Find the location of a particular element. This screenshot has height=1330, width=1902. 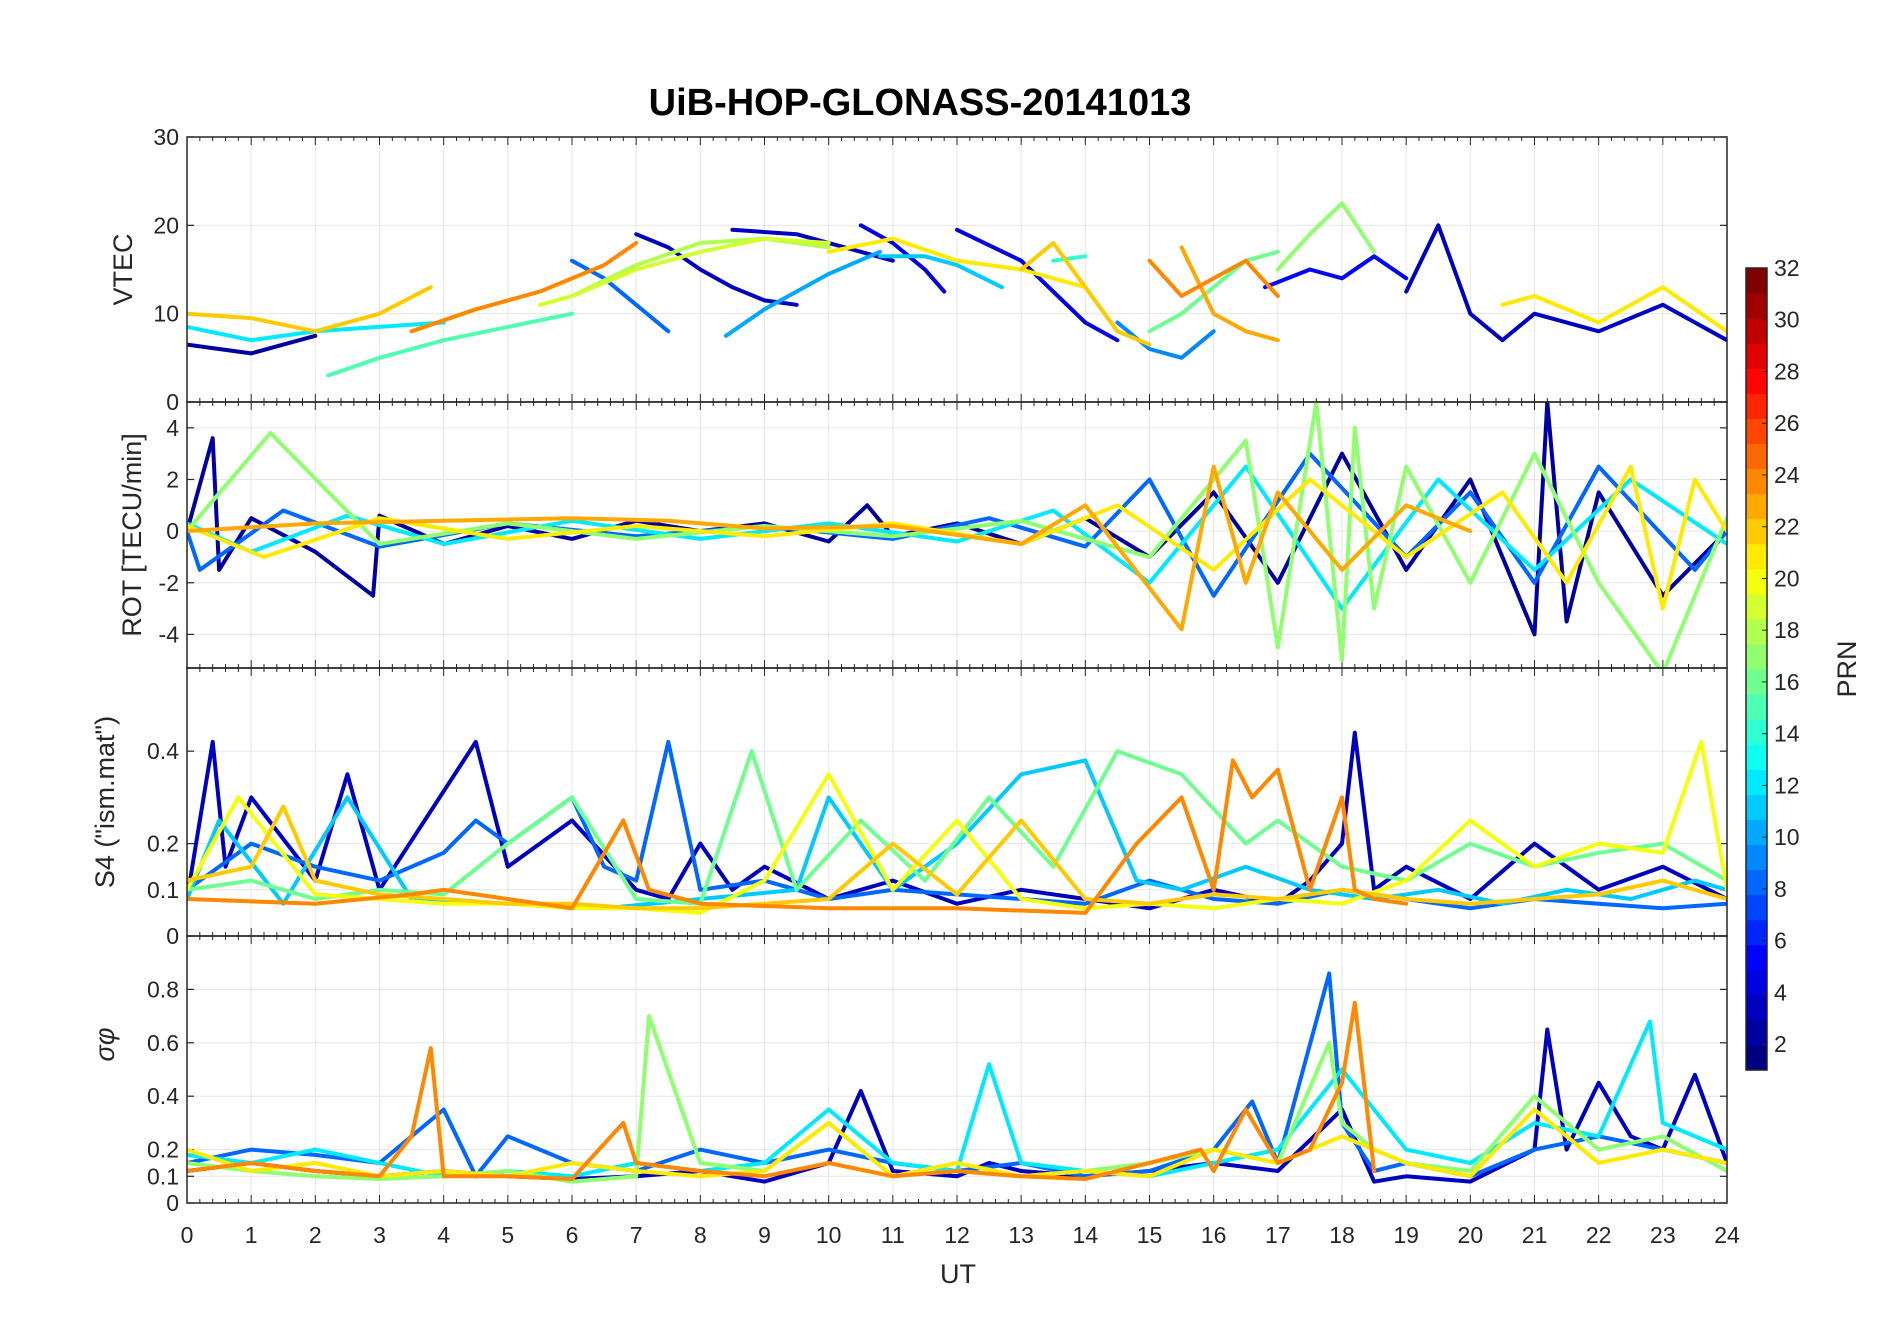

colorbar-tick-label: 30 is located at coordinates (1787, 320).